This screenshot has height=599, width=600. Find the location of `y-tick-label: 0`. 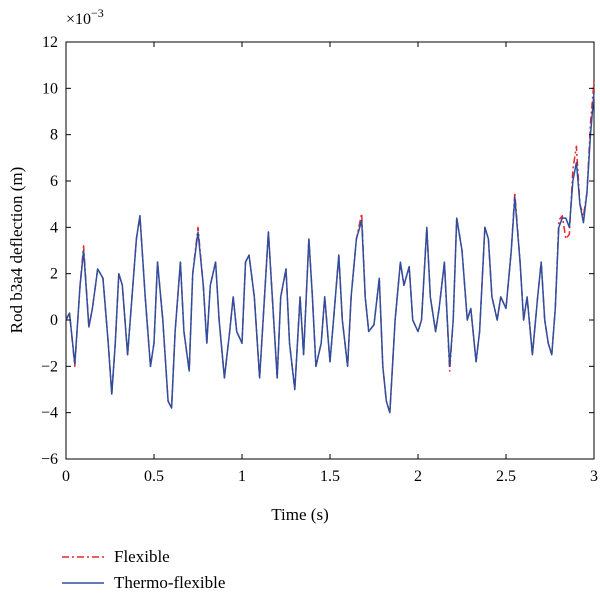

y-tick-label: 0 is located at coordinates (54, 320).